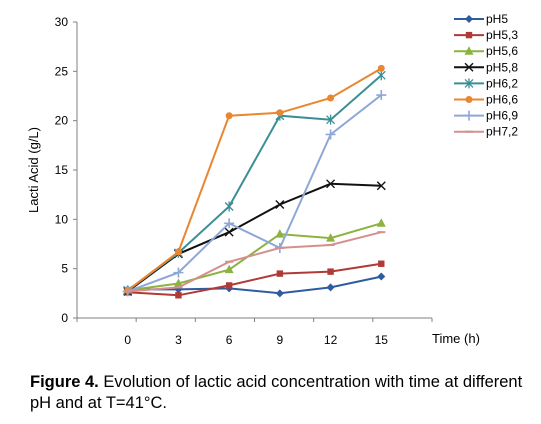  Describe the element at coordinates (64, 318) in the screenshot. I see `y-tick-label: 0` at that location.